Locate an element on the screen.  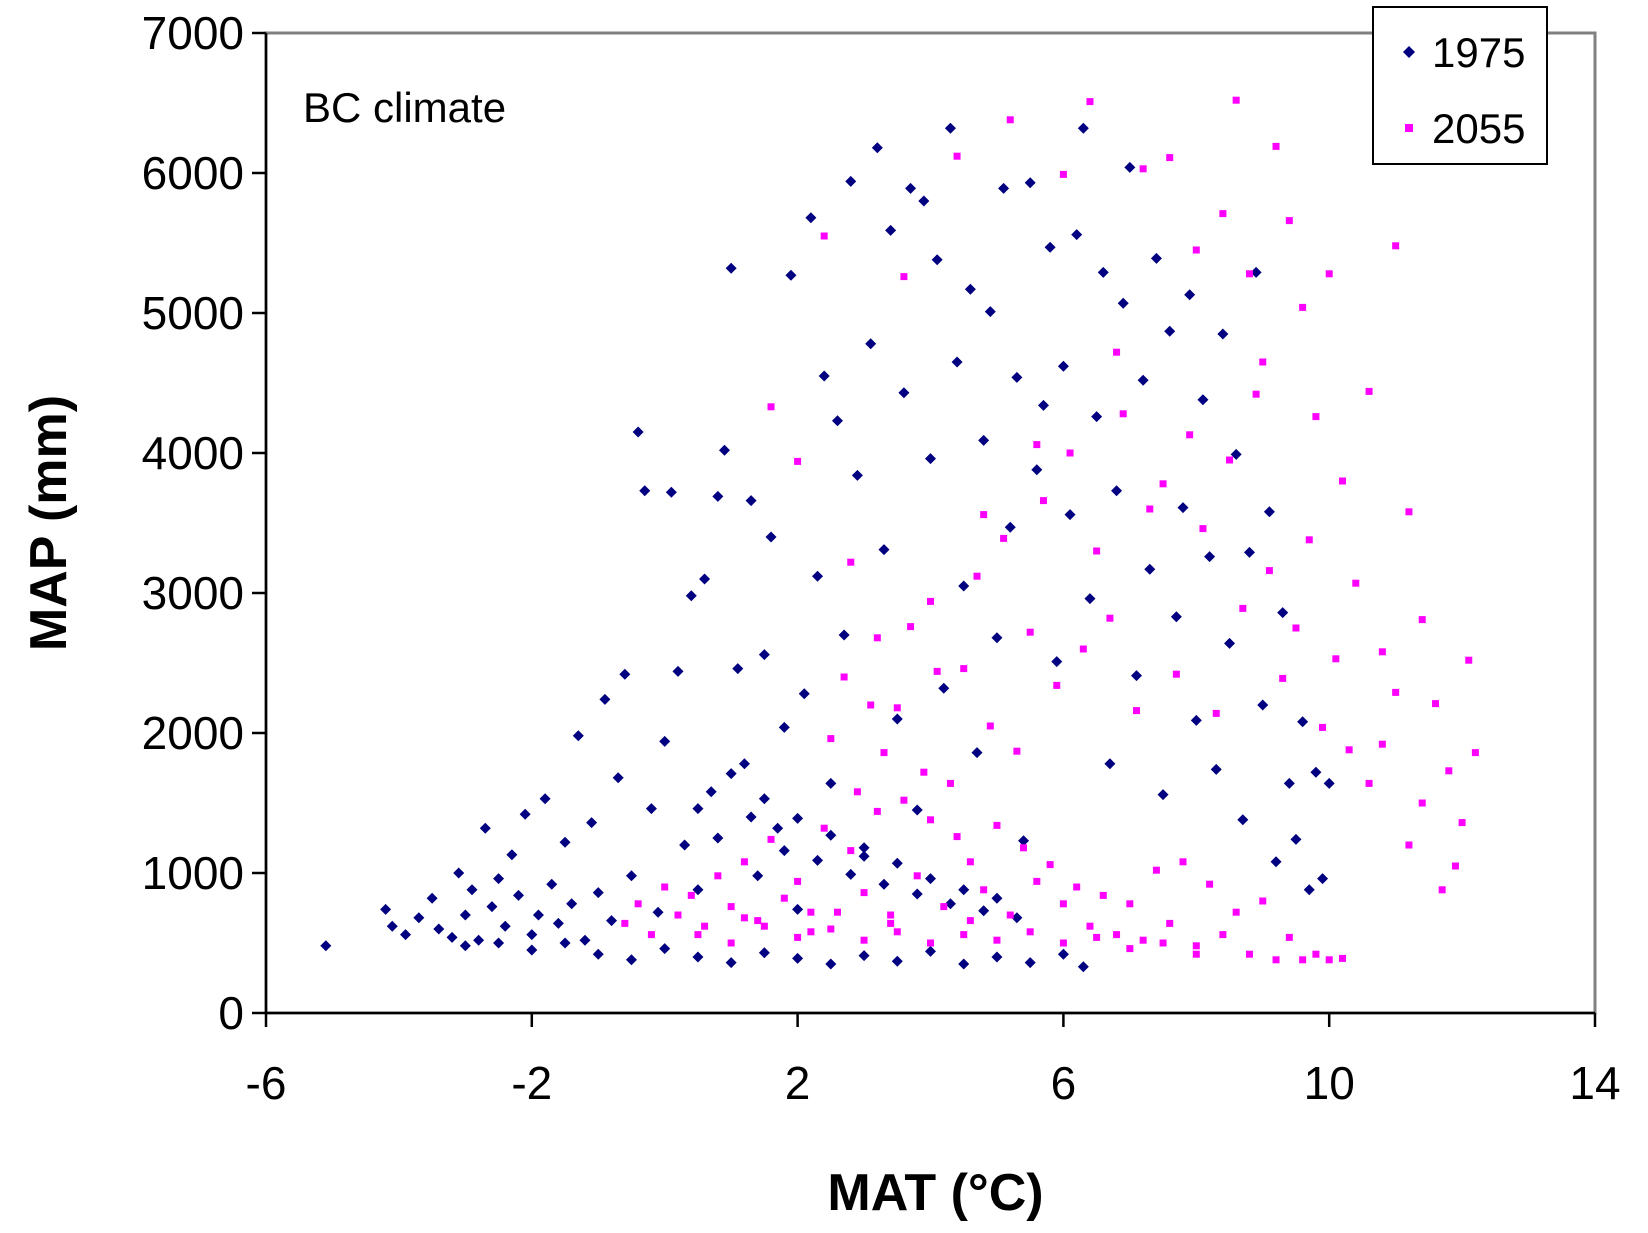
y-tick-label: 1000 is located at coordinates (193, 873).